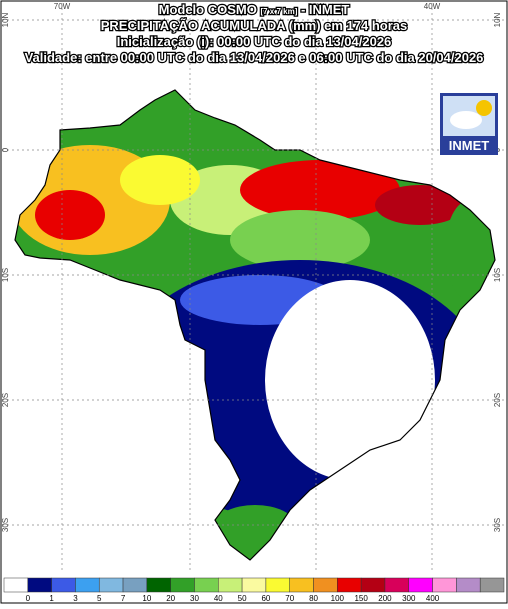 The image size is (508, 609). What do you see at coordinates (28, 598) in the screenshot?
I see `legend-label: 0` at bounding box center [28, 598].